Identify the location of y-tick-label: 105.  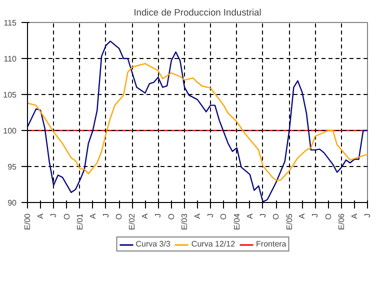
(10, 95).